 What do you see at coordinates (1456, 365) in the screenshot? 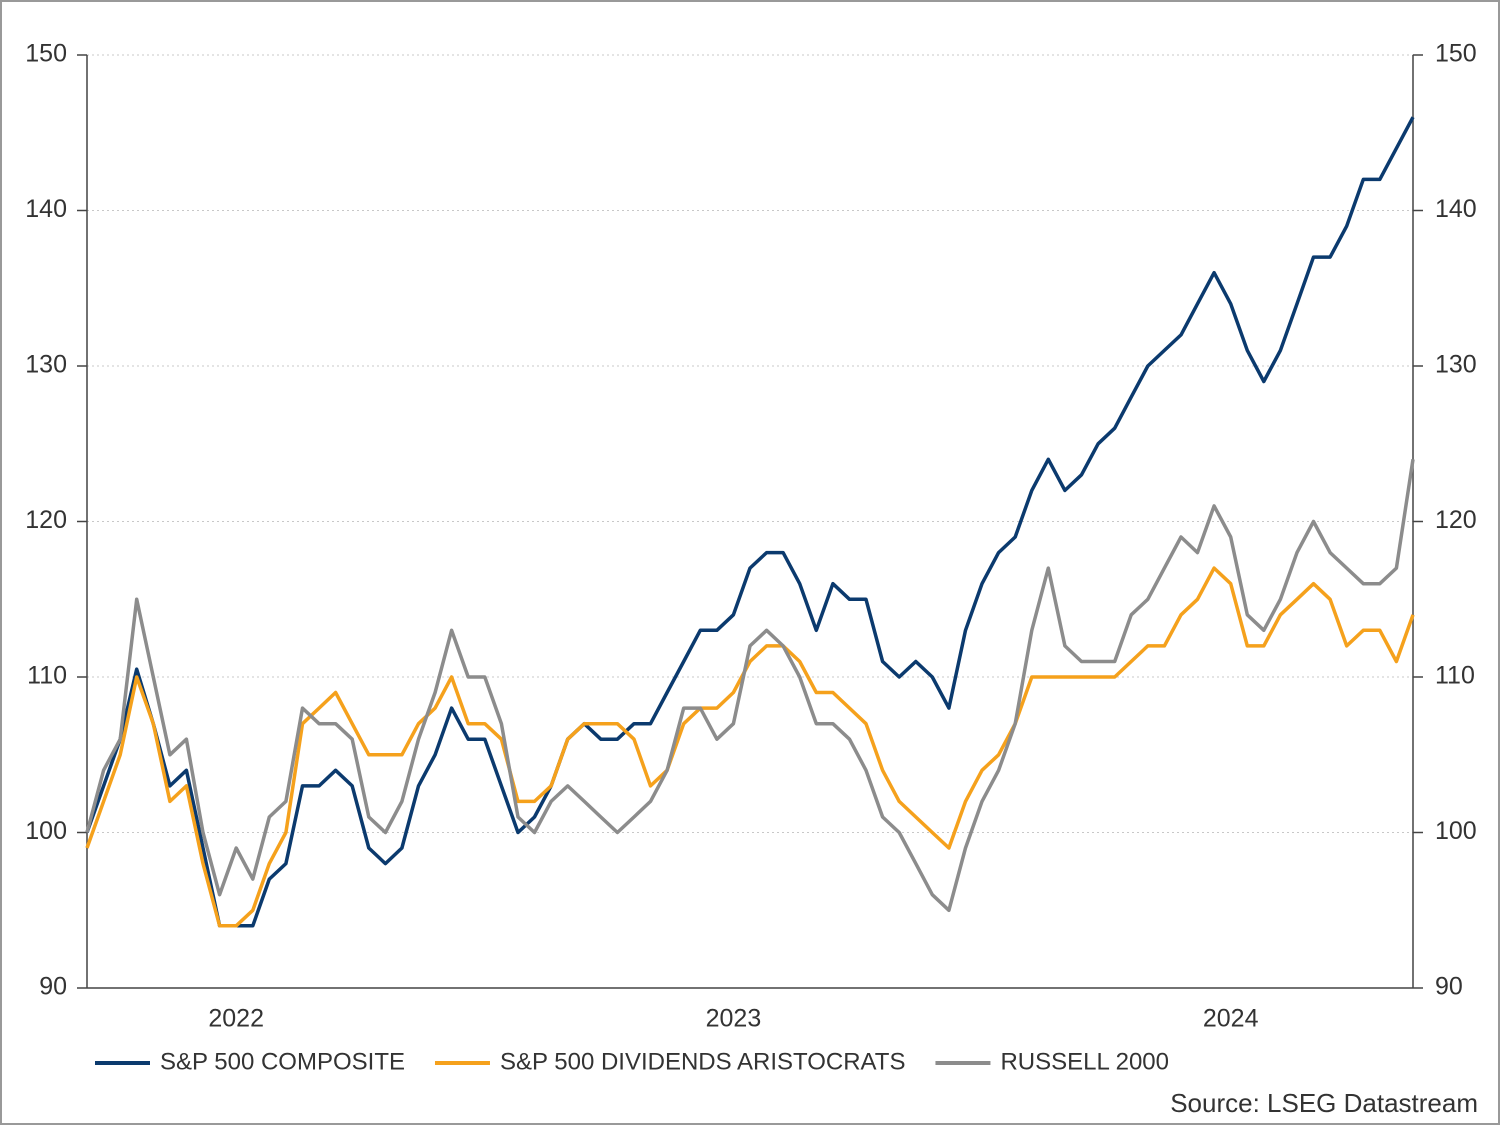
I see `y2-tick-label: 130` at bounding box center [1456, 365].